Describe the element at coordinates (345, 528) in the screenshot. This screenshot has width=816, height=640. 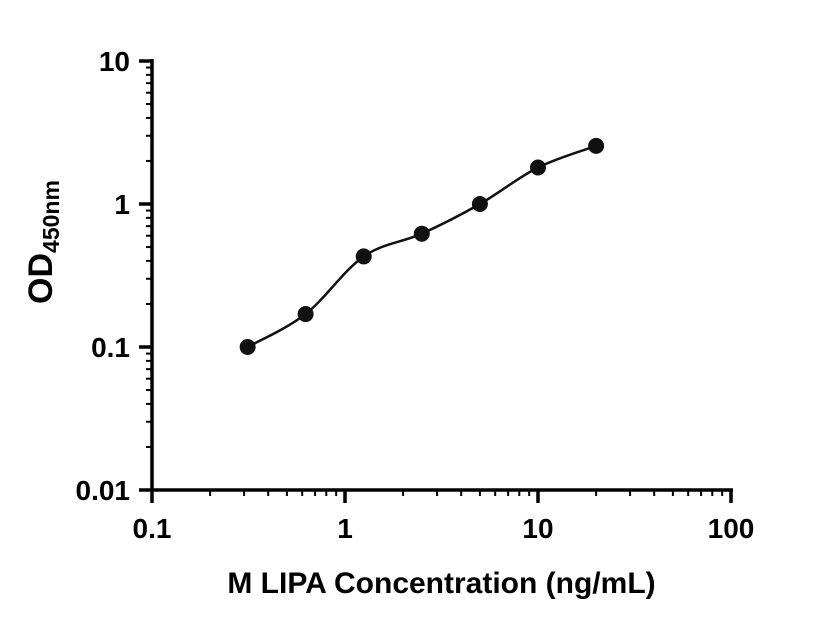
I see `x-tick-label: 1` at that location.